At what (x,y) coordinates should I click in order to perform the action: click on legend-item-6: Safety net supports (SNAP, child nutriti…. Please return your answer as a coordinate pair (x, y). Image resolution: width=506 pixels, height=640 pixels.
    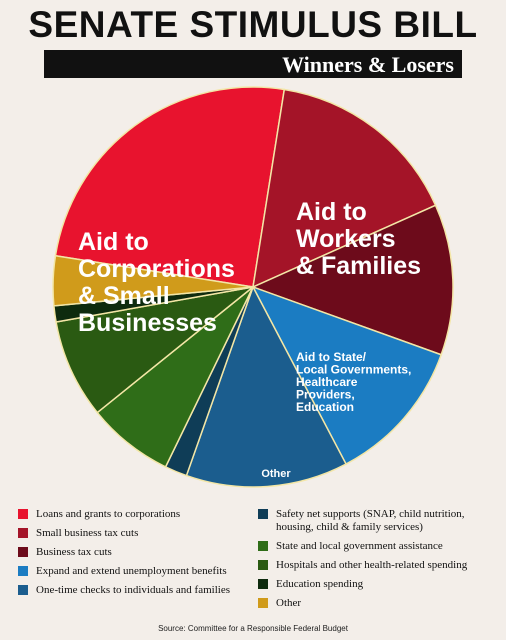
    Looking at the image, I should click on (378, 521).